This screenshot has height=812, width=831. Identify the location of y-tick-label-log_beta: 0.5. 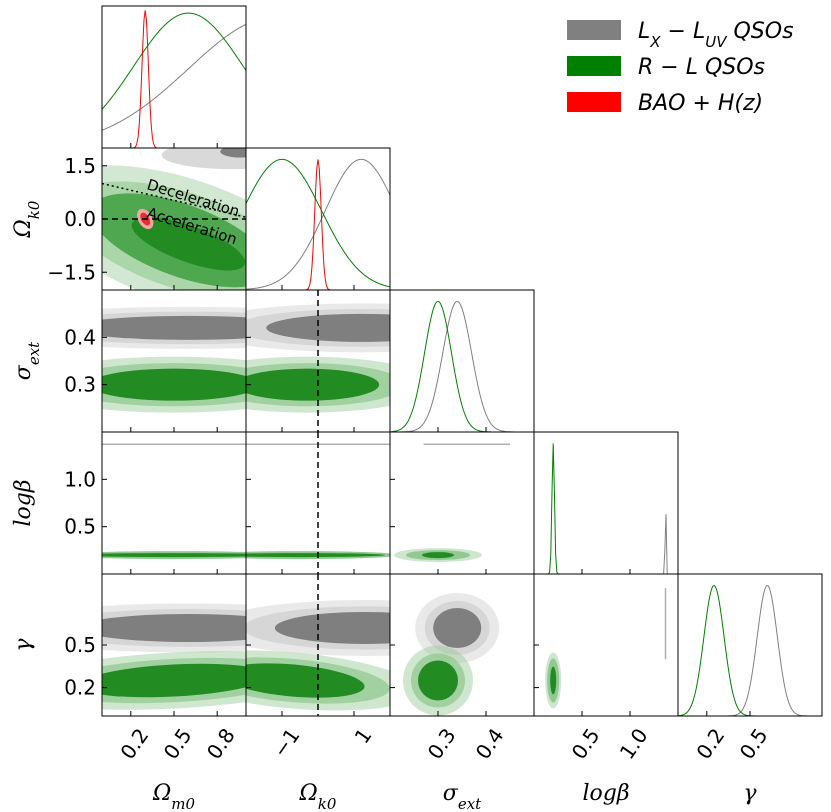
(80, 527).